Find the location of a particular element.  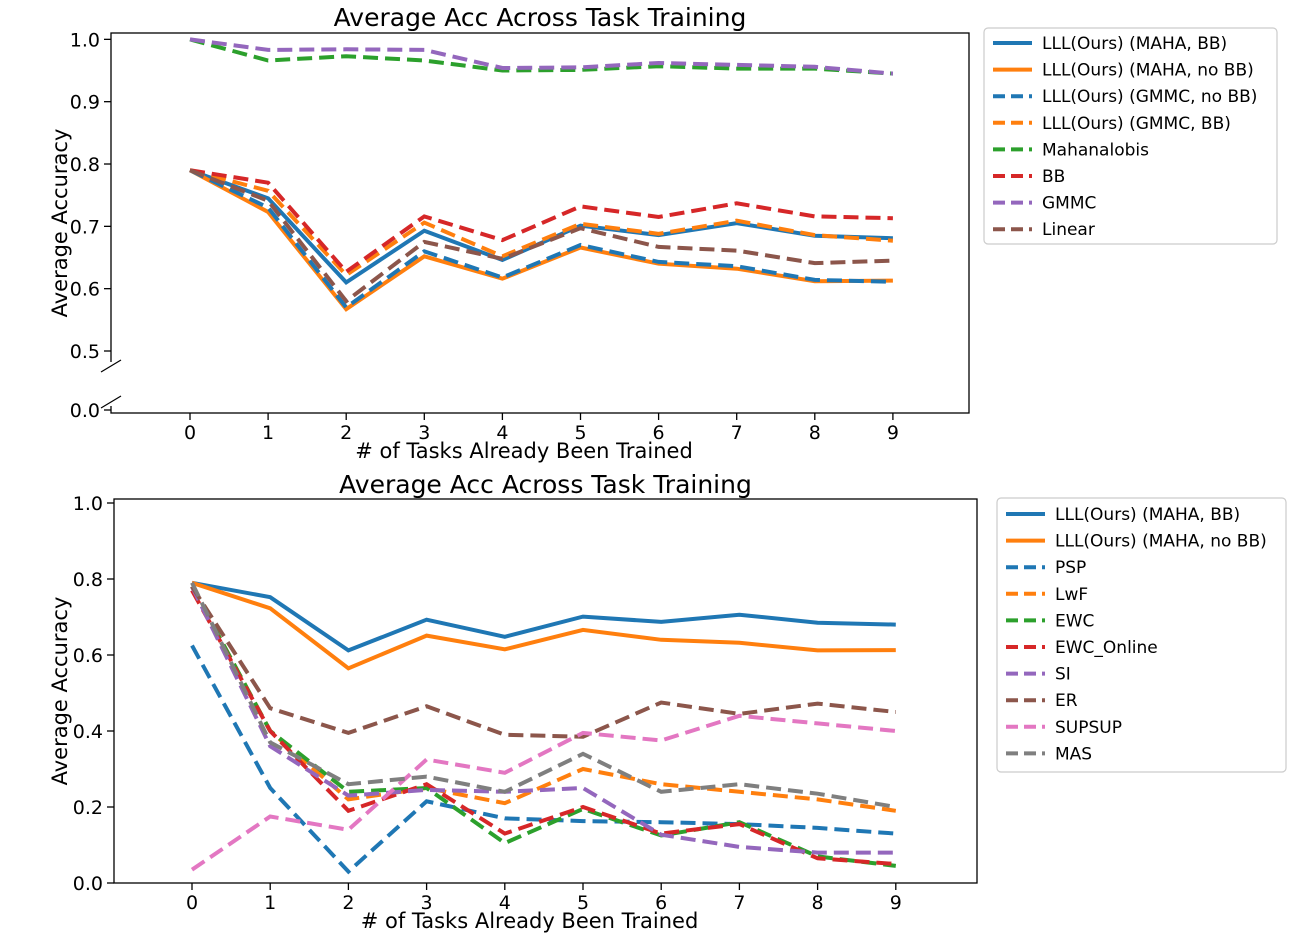

legend-label-lwf: LwF is located at coordinates (1071, 595).